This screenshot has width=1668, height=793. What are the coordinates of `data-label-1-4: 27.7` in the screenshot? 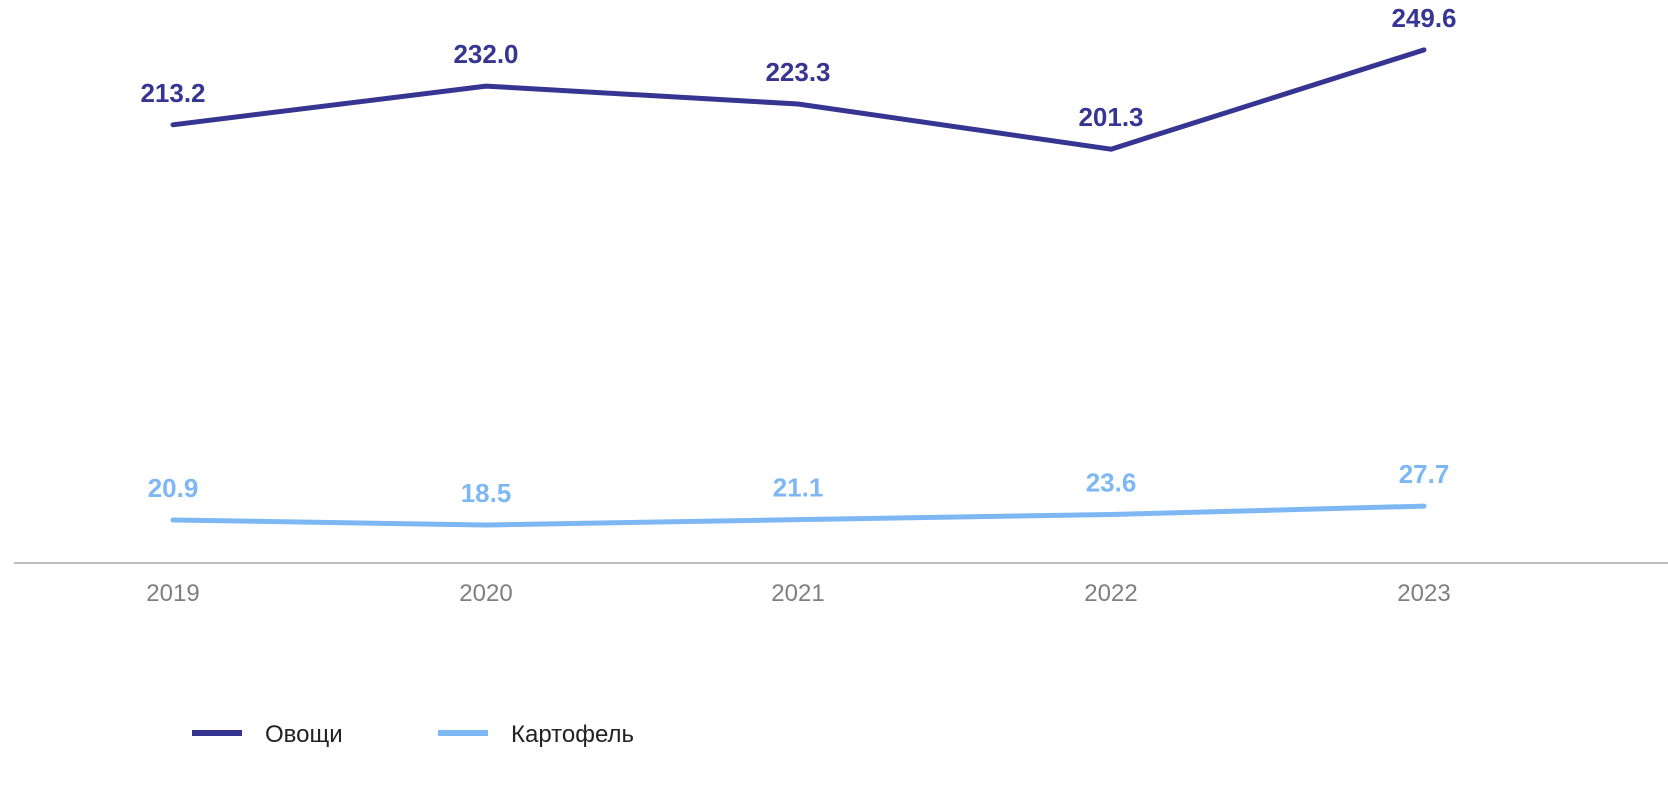 It's located at (1424, 474).